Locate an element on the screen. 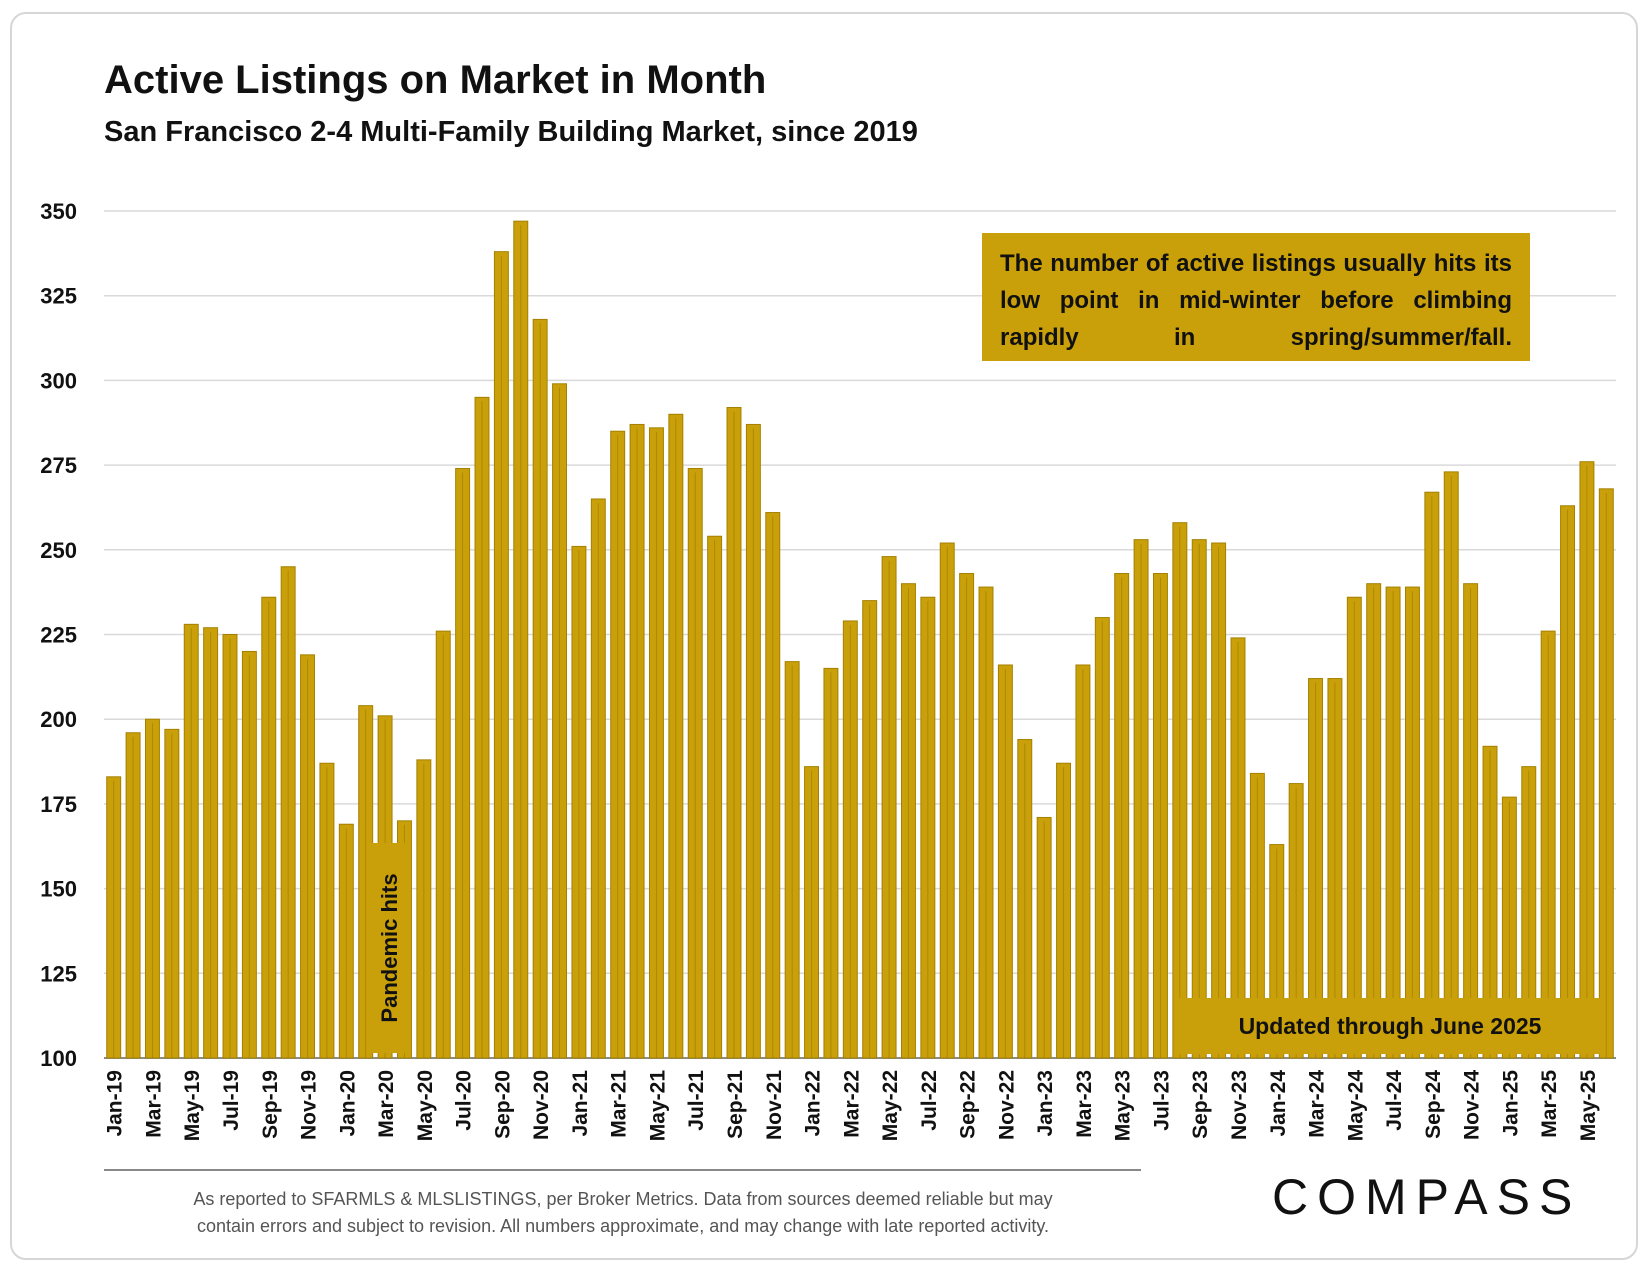  x-tick-label: Nov-21 is located at coordinates (774, 1105).